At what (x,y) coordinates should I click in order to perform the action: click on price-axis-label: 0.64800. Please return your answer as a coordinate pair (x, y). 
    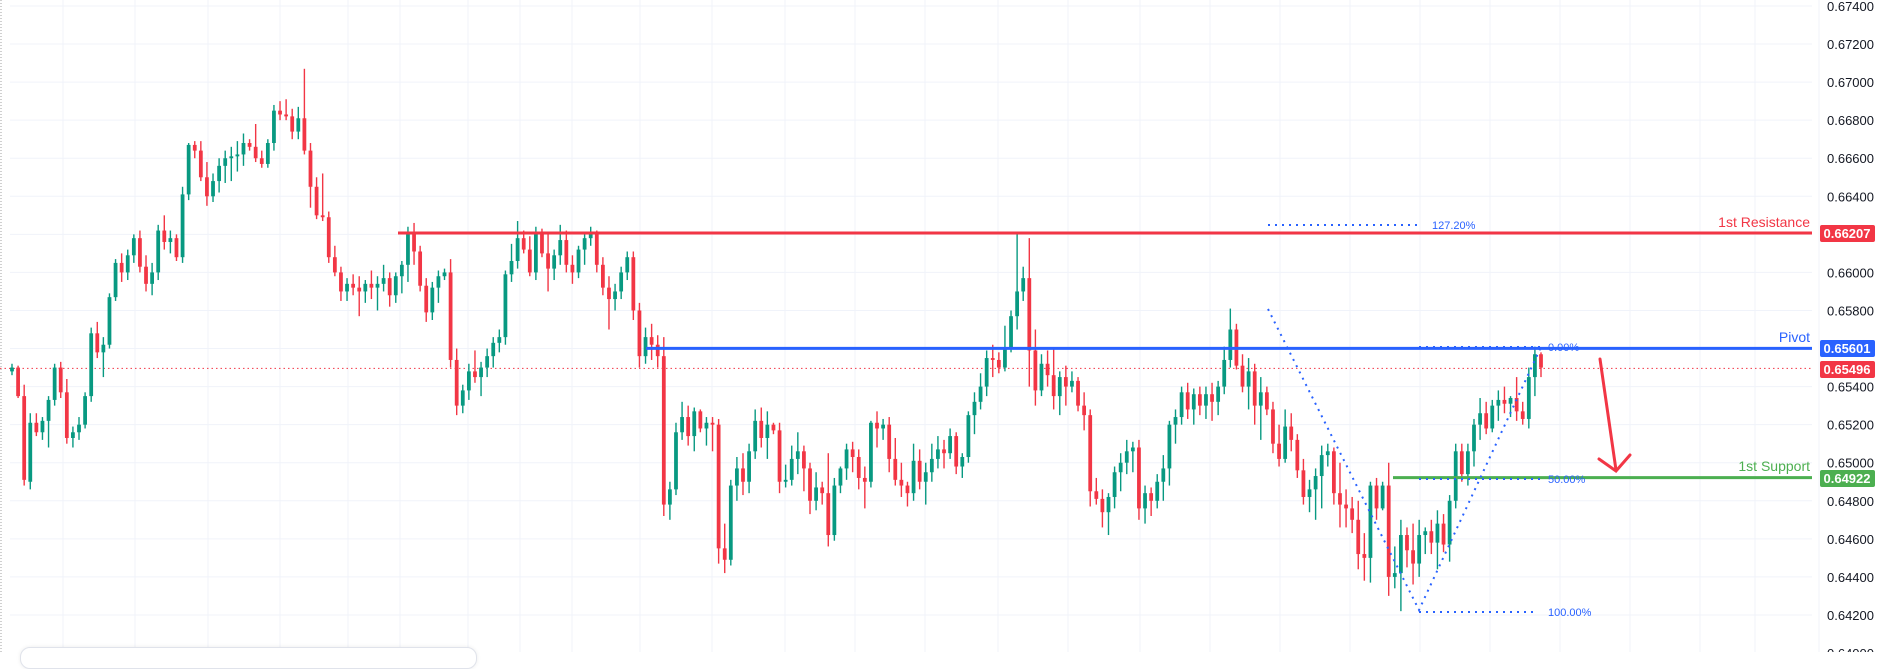
    Looking at the image, I should click on (1850, 501).